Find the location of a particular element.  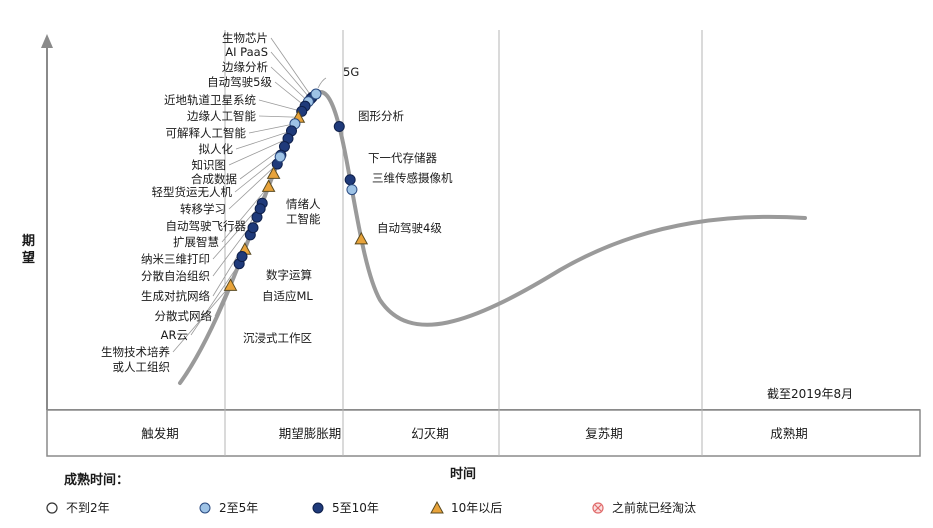

point-label: 扩展智慧 is located at coordinates (196, 242).